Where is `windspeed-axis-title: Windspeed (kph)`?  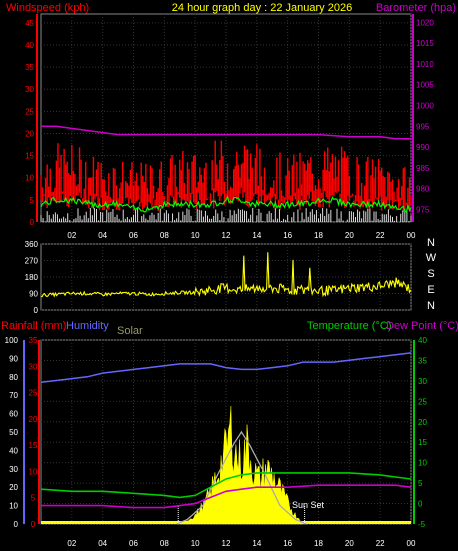 windspeed-axis-title: Windspeed (kph) is located at coordinates (47, 8).